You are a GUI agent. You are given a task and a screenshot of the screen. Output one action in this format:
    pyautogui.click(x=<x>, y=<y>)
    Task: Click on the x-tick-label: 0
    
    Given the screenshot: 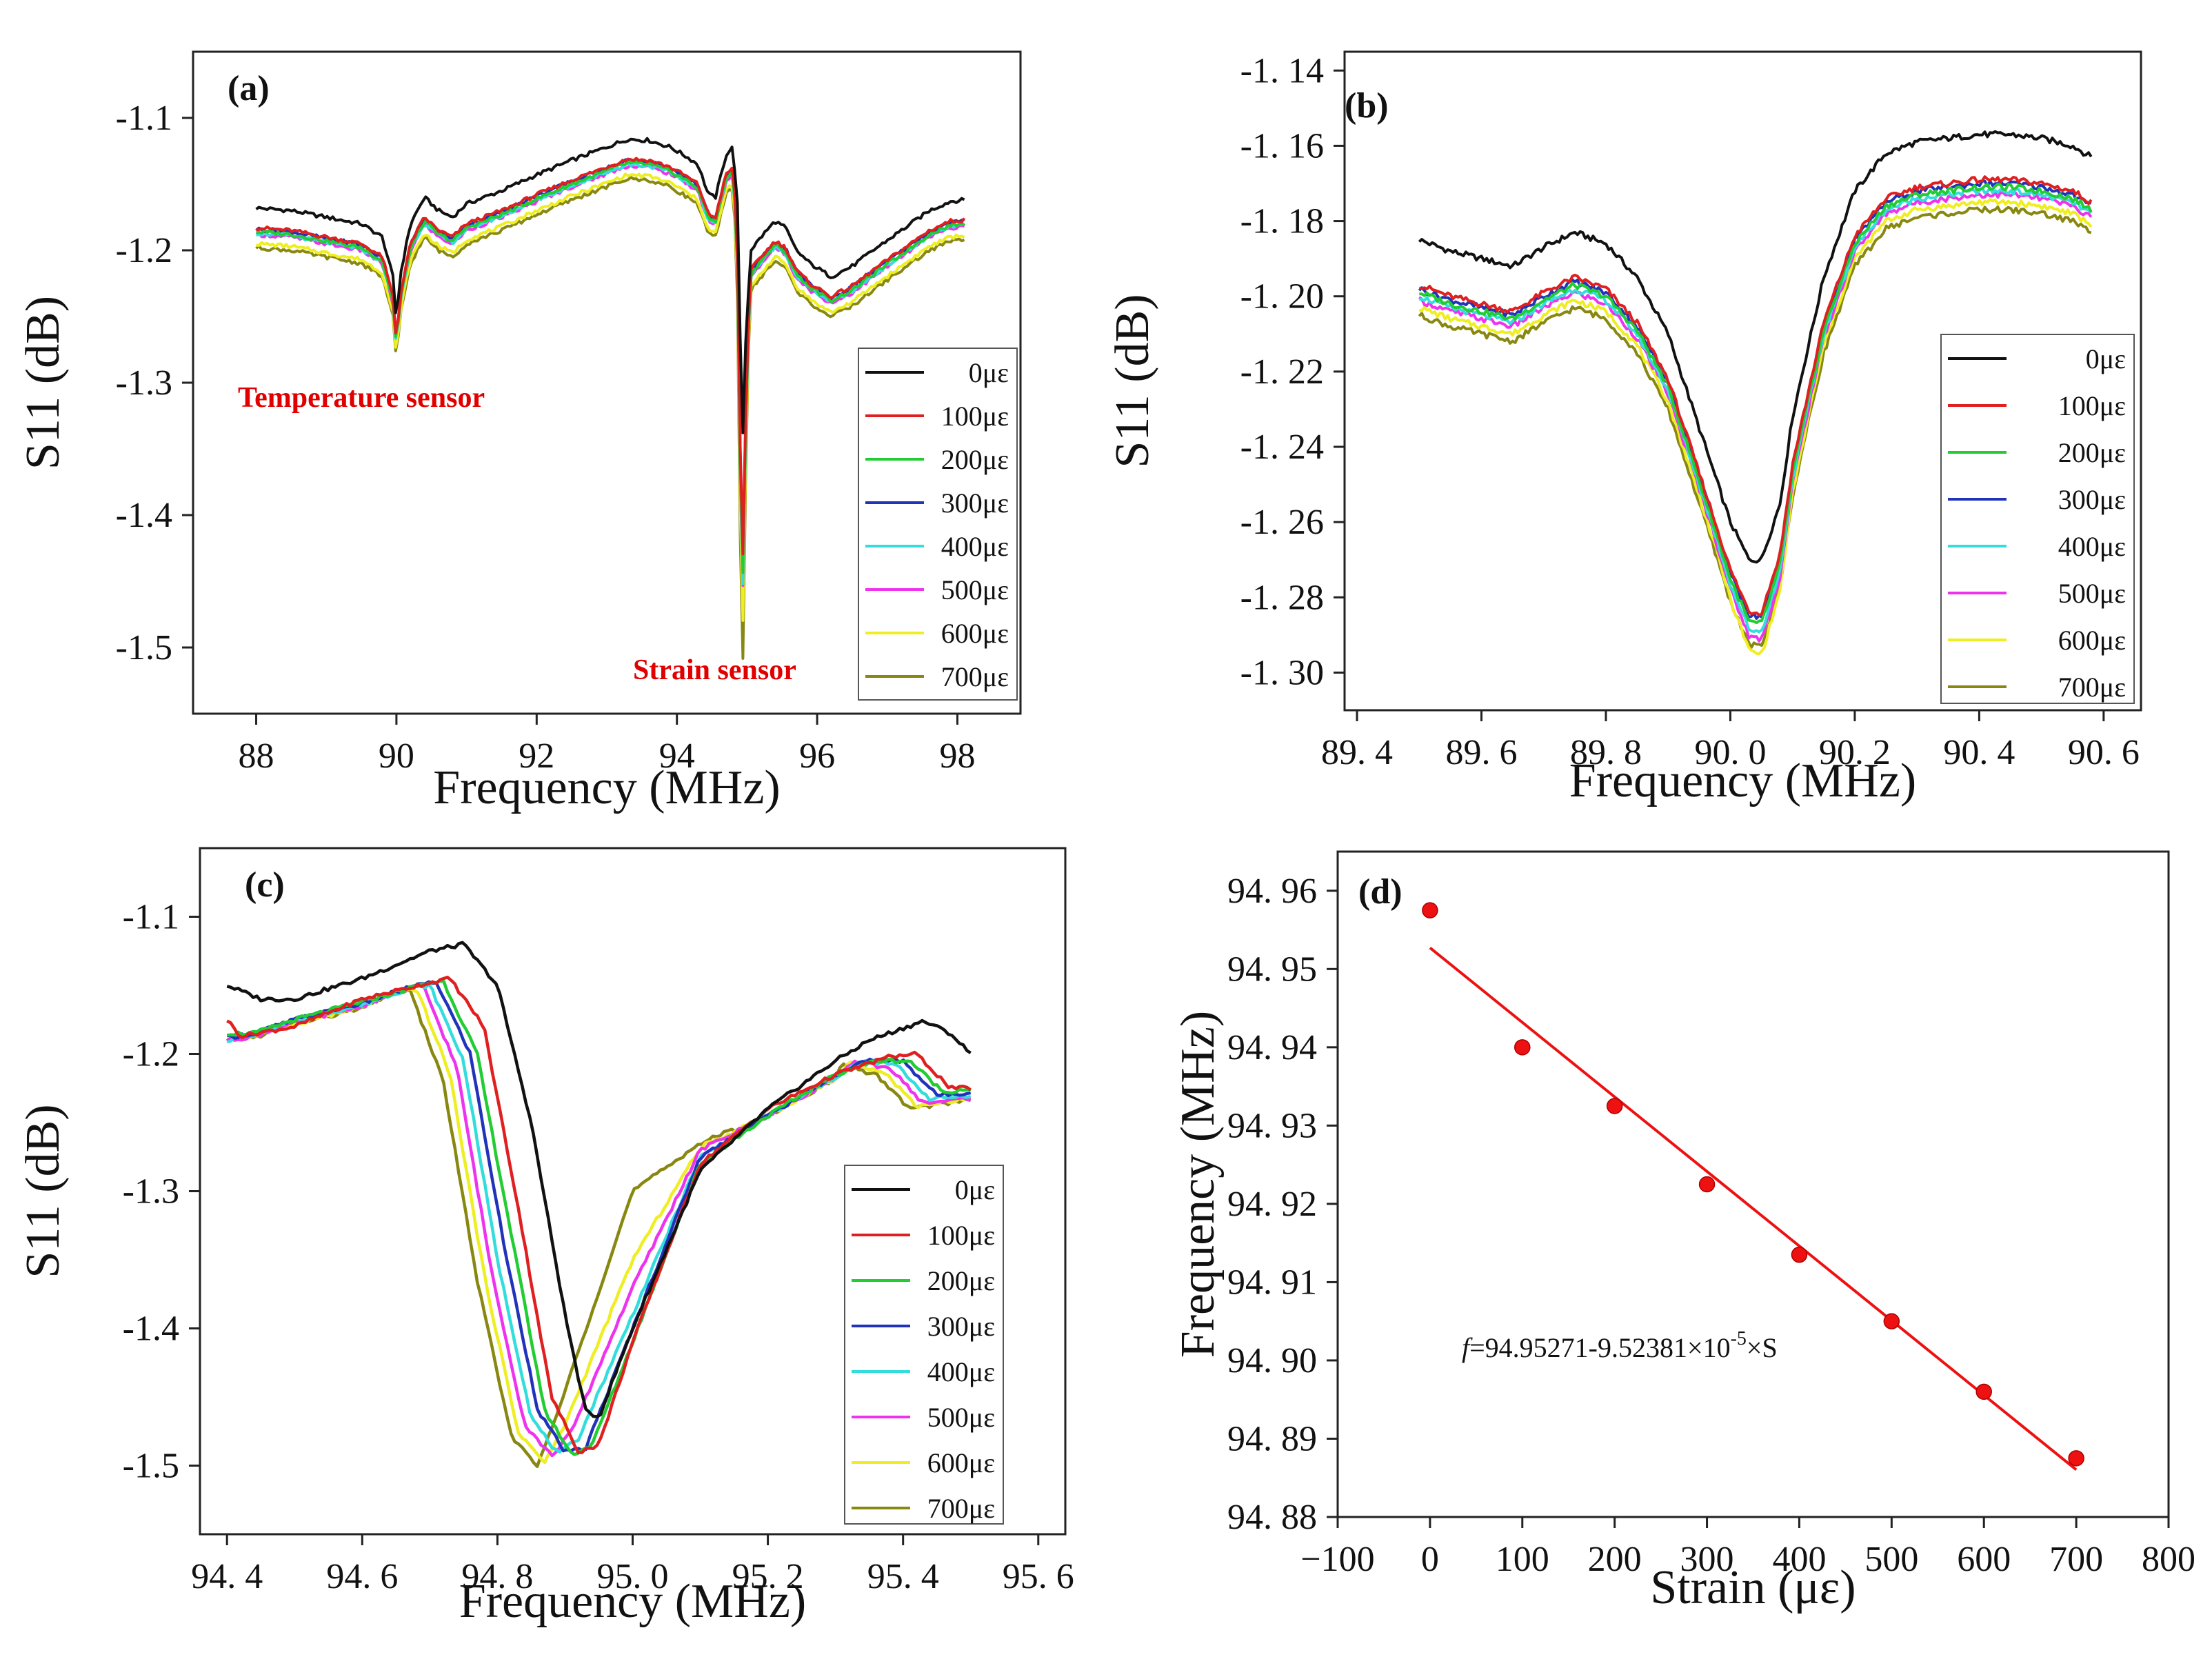 What is the action you would take?
    pyautogui.click(x=1430, y=1559)
    